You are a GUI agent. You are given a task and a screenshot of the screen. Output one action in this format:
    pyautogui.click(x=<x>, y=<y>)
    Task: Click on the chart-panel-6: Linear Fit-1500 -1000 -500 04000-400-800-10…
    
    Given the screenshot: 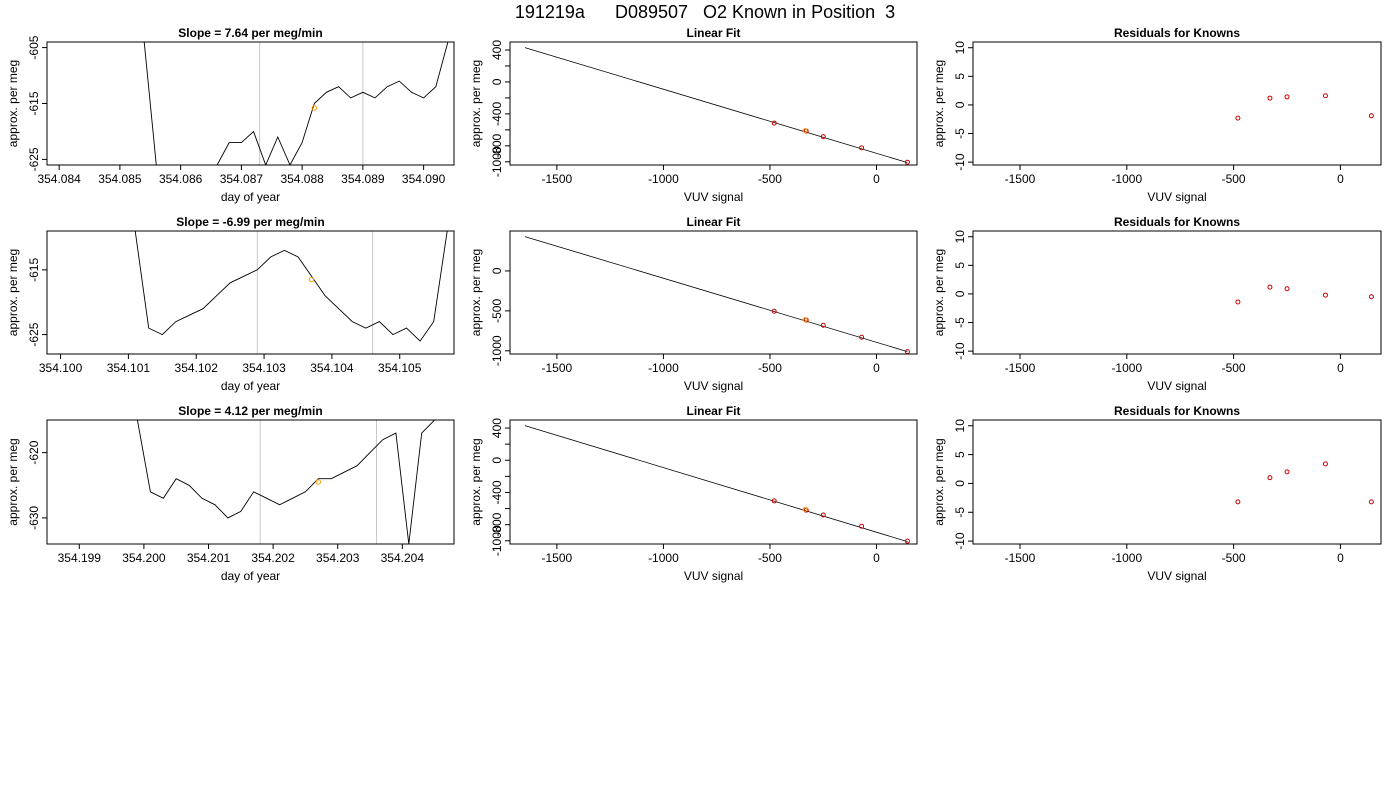 What is the action you would take?
    pyautogui.click(x=693, y=493)
    